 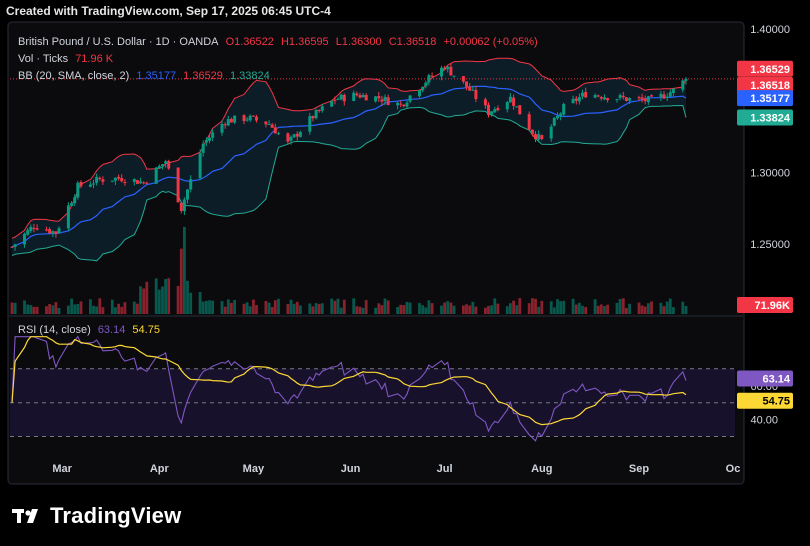 What do you see at coordinates (249, 42) in the screenshot?
I see `legend-open: O1.36522` at bounding box center [249, 42].